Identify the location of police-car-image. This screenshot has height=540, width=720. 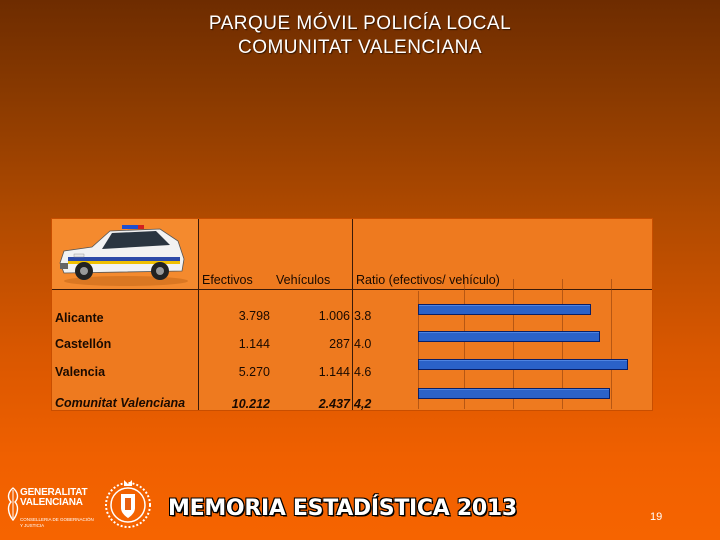
(123, 255).